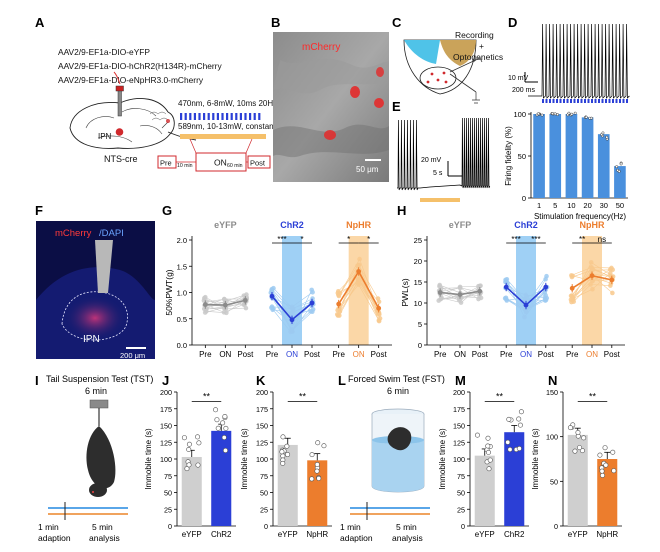  What do you see at coordinates (620, 205) in the screenshot?
I see `d-x-tick-label: 50` at bounding box center [620, 205].